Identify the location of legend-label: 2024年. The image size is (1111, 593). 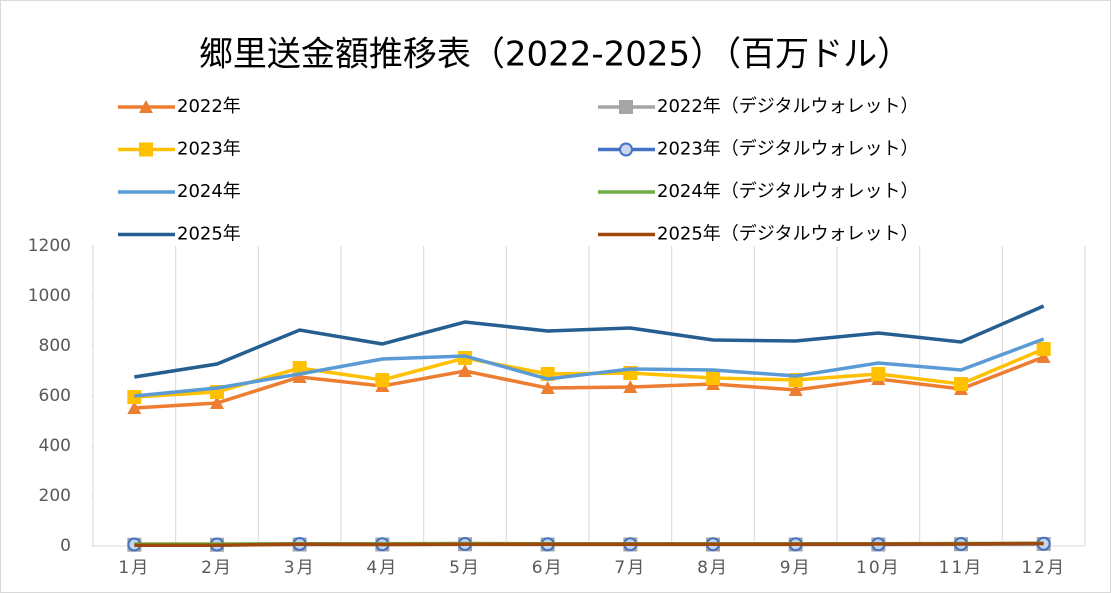
(209, 191).